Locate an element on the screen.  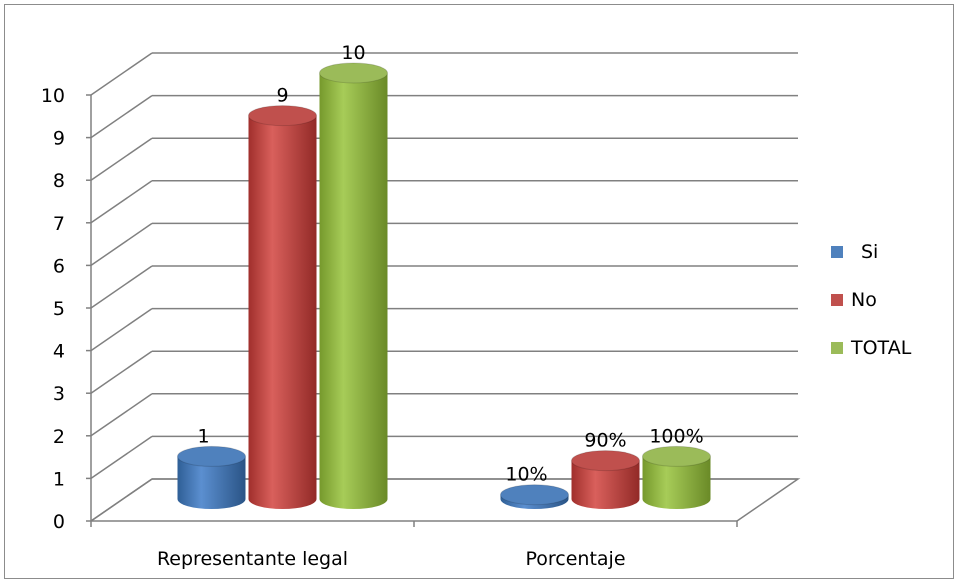
data-label: 10 is located at coordinates (353, 53).